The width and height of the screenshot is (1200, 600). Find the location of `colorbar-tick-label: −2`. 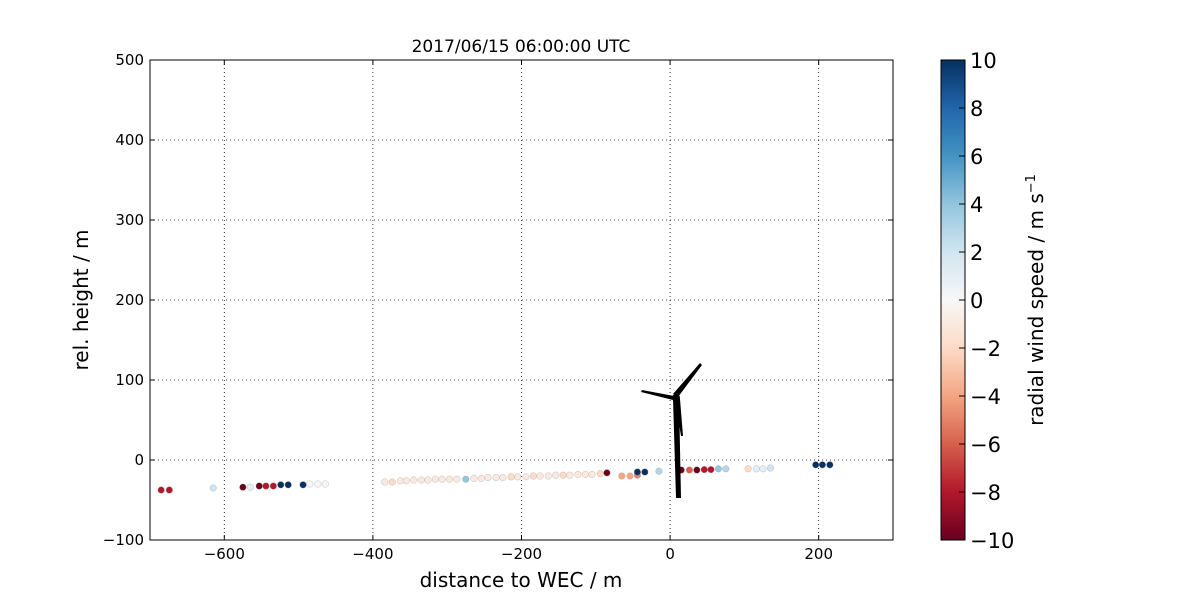

colorbar-tick-label: −2 is located at coordinates (985, 349).